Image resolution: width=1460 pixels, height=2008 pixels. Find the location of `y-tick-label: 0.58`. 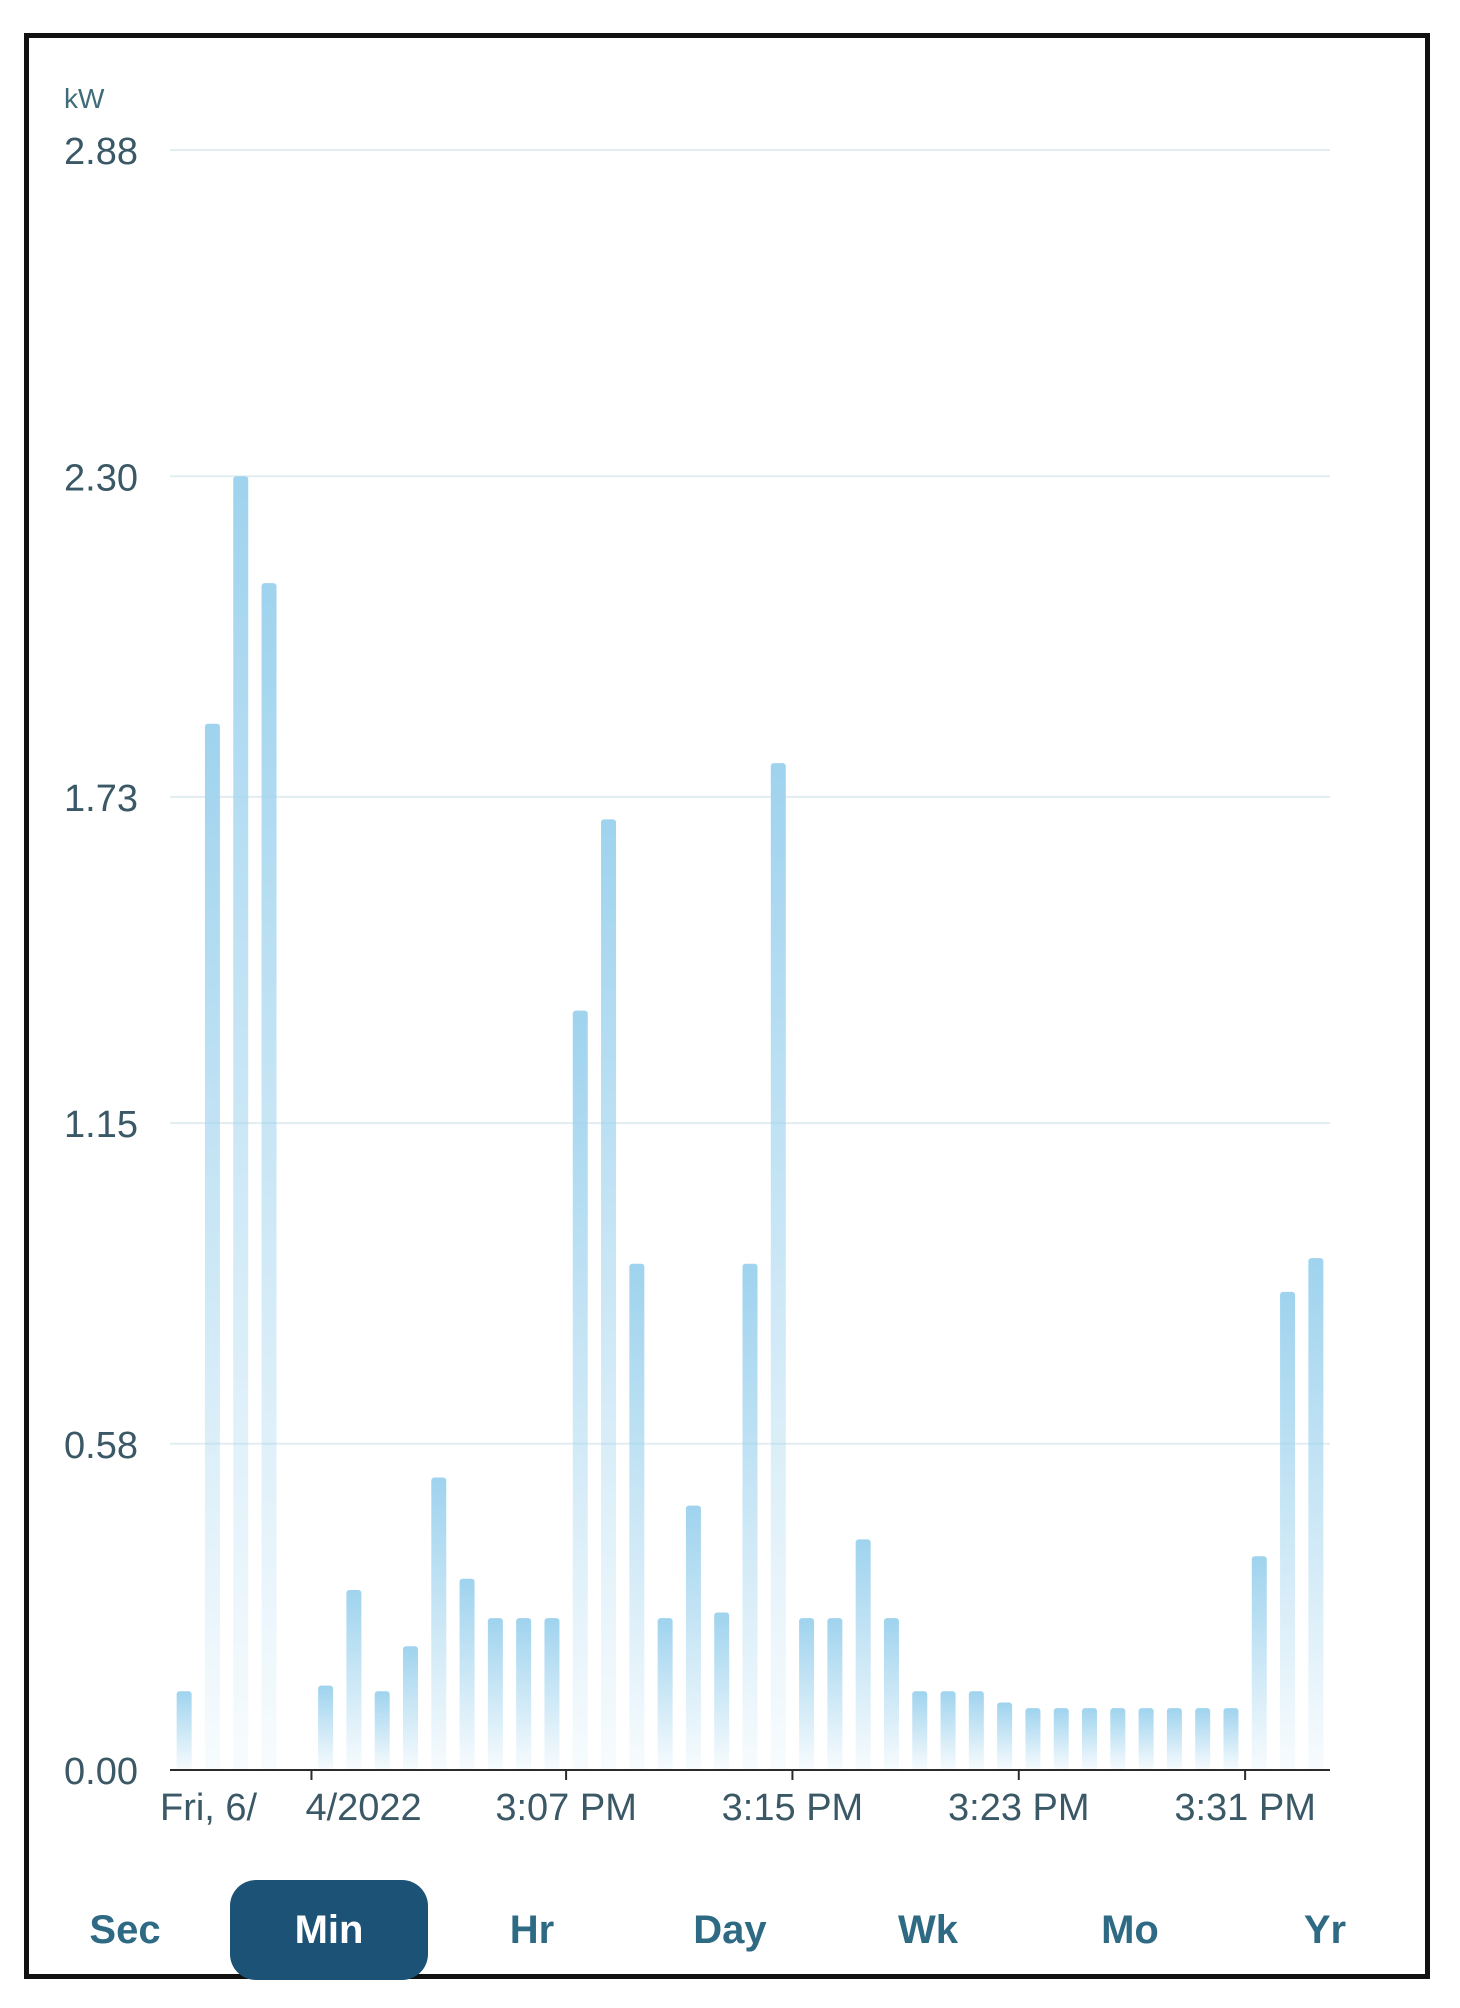

y-tick-label: 0.58 is located at coordinates (101, 1446).